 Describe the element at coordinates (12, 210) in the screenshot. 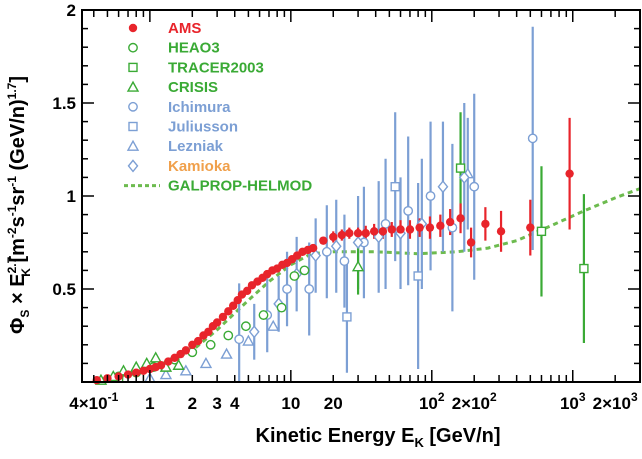

I see `y-axis-title-unit-s-exp: -1` at that location.